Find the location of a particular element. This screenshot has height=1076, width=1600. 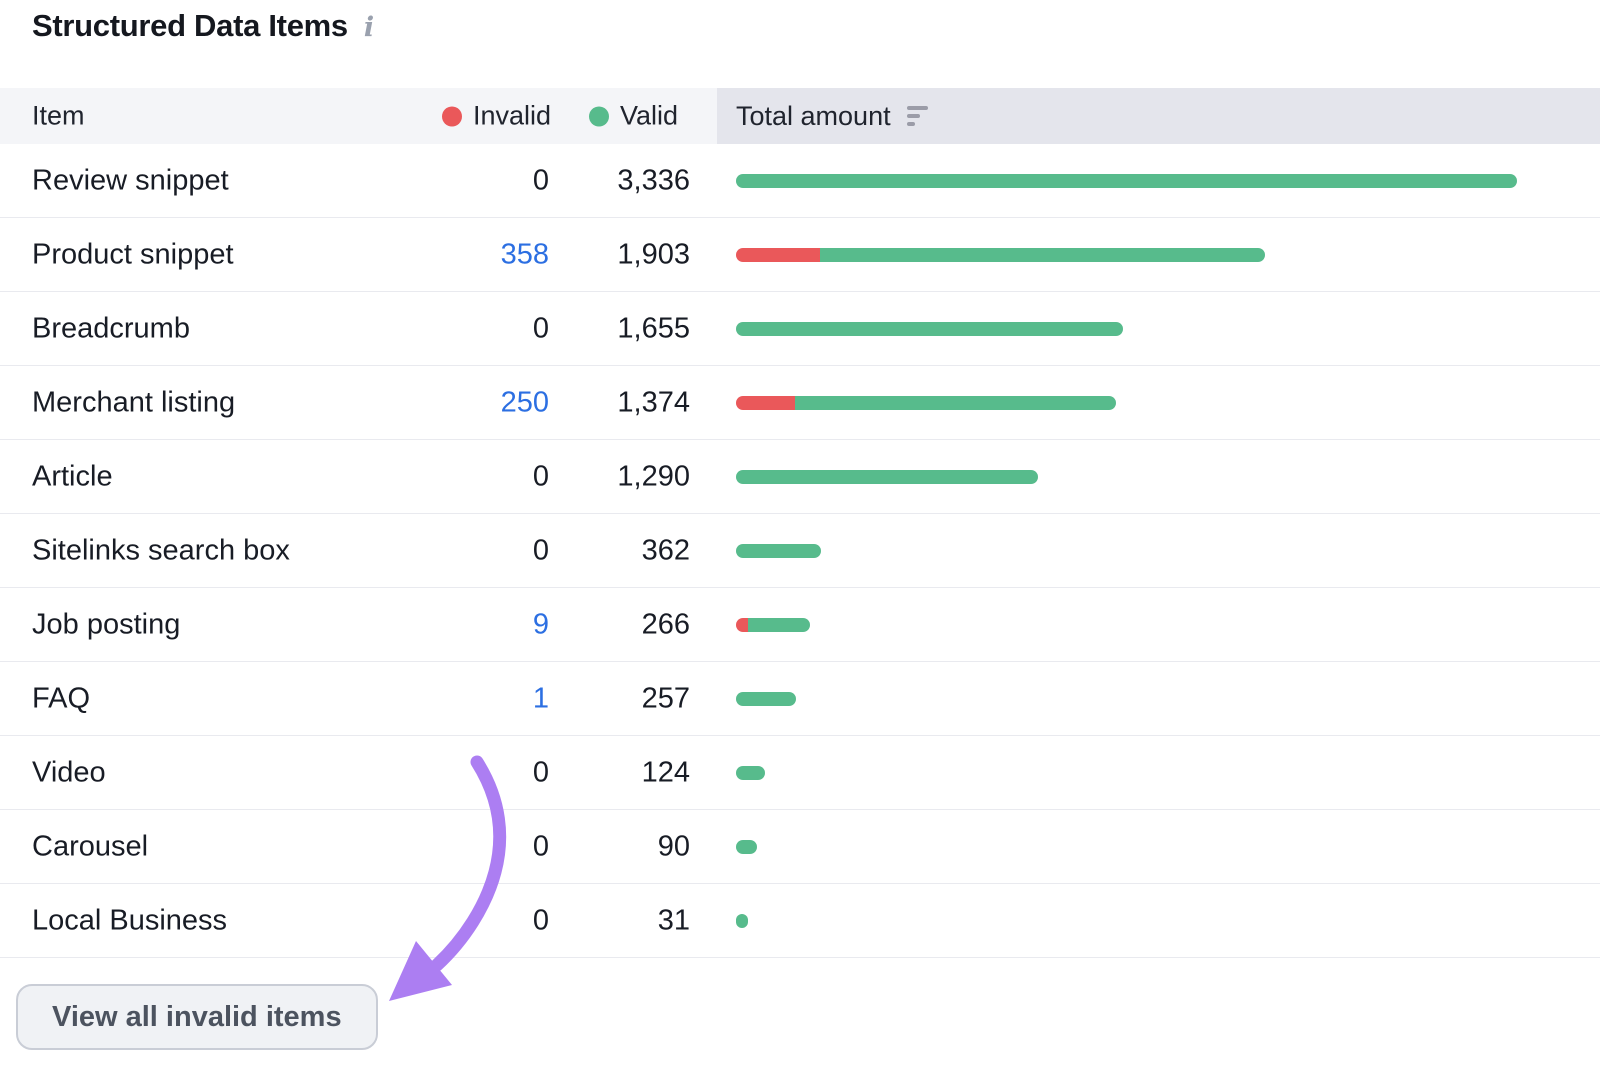

legend-valid: Valid is located at coordinates (633, 116).